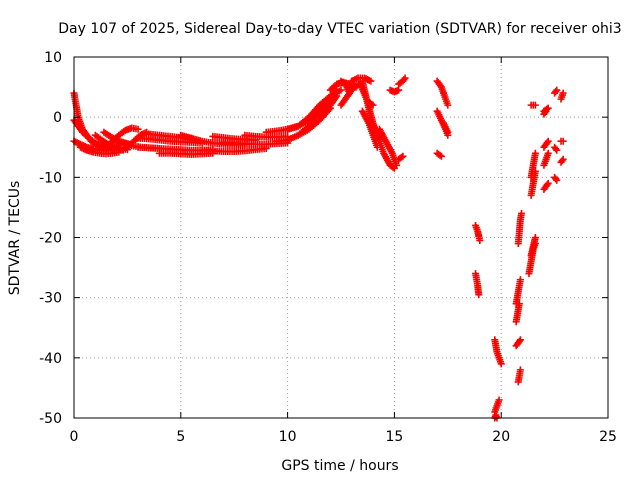  What do you see at coordinates (608, 437) in the screenshot?
I see `x-tick-label: 25` at bounding box center [608, 437].